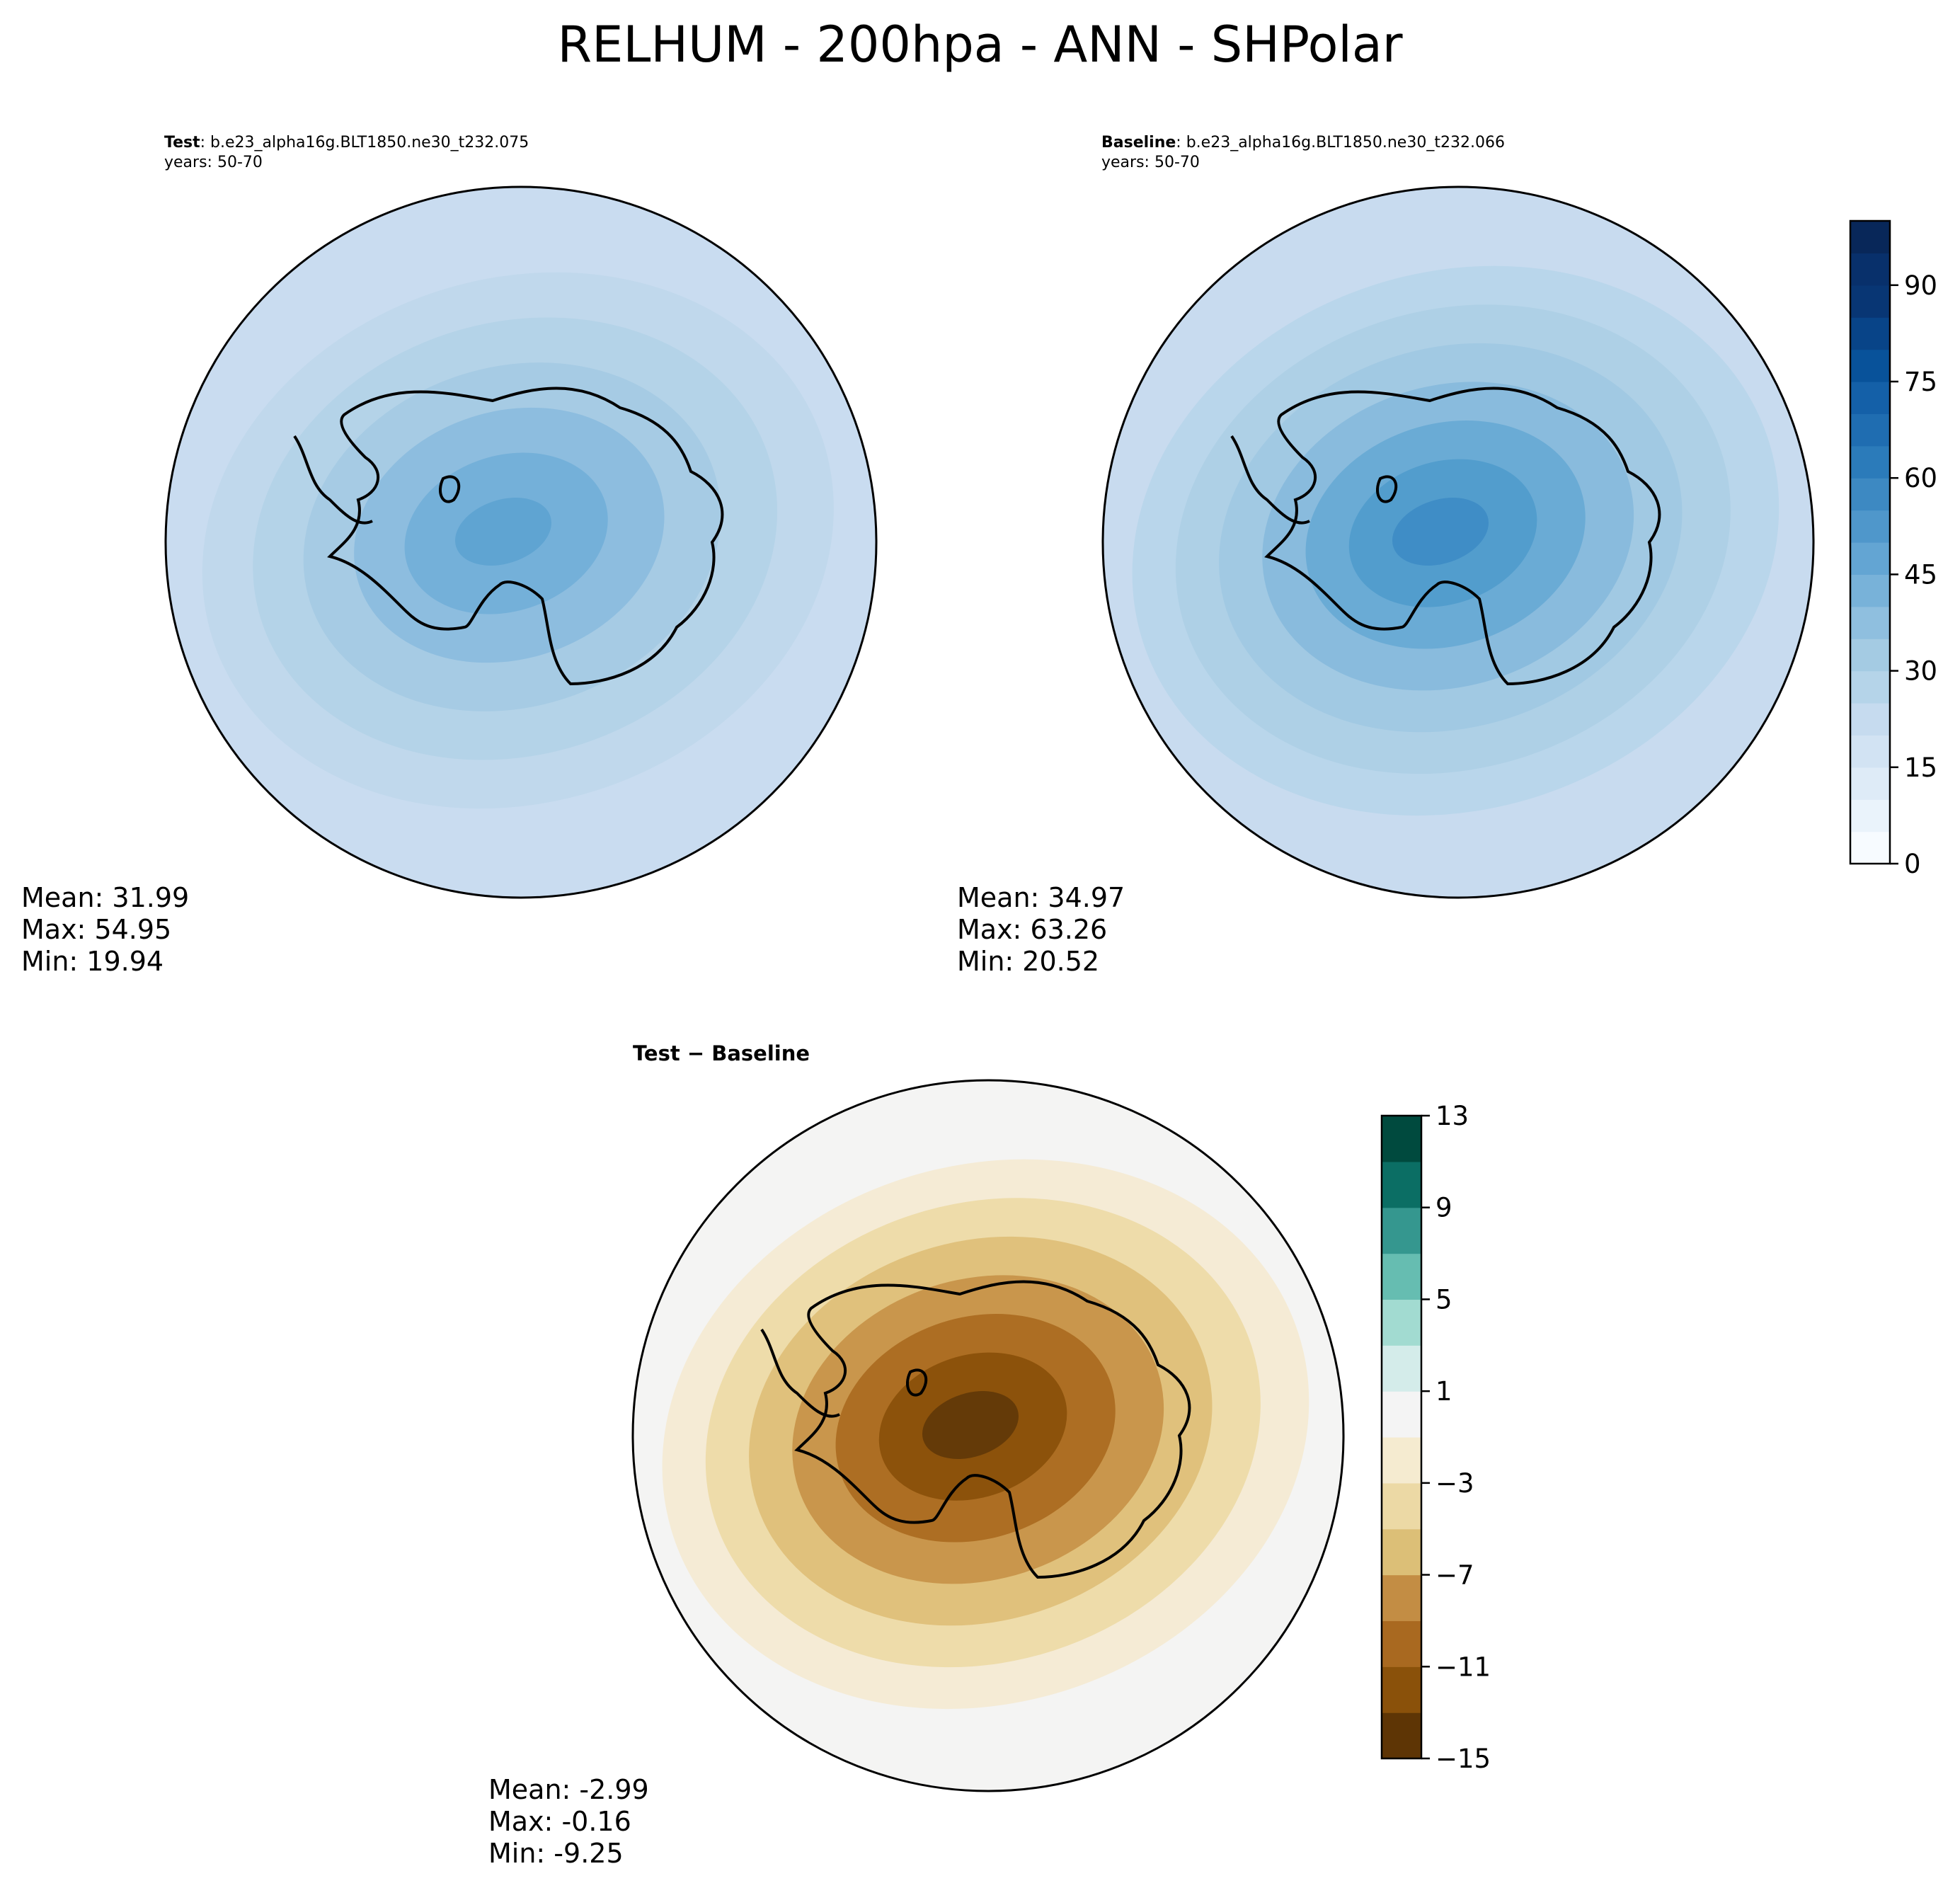 The image size is (1960, 1888). What do you see at coordinates (721, 1053) in the screenshot?
I see `difference-title: Test − Baseline` at bounding box center [721, 1053].